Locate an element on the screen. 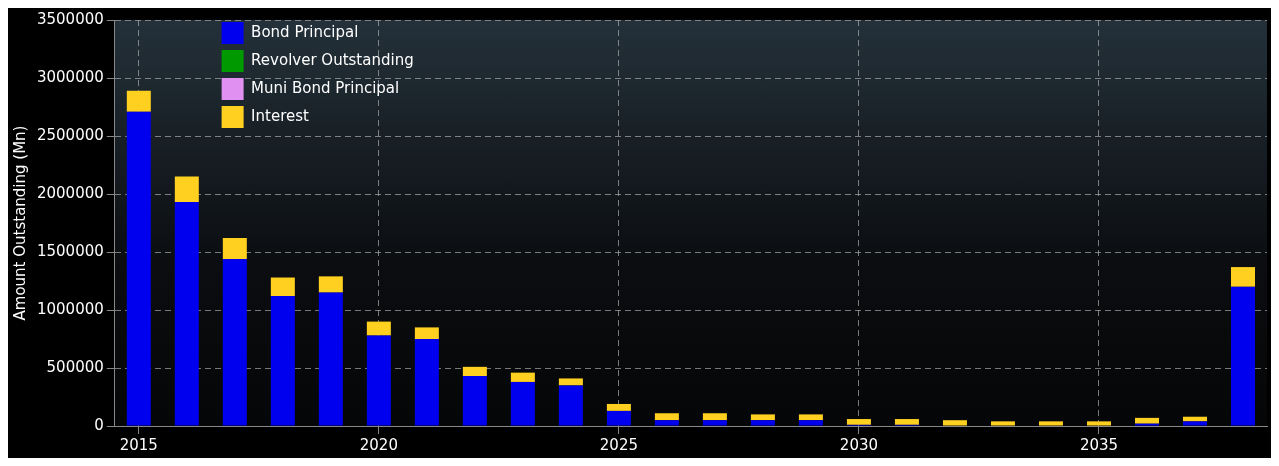 The height and width of the screenshot is (466, 1279). x-tick-label: 2035 is located at coordinates (1099, 444).